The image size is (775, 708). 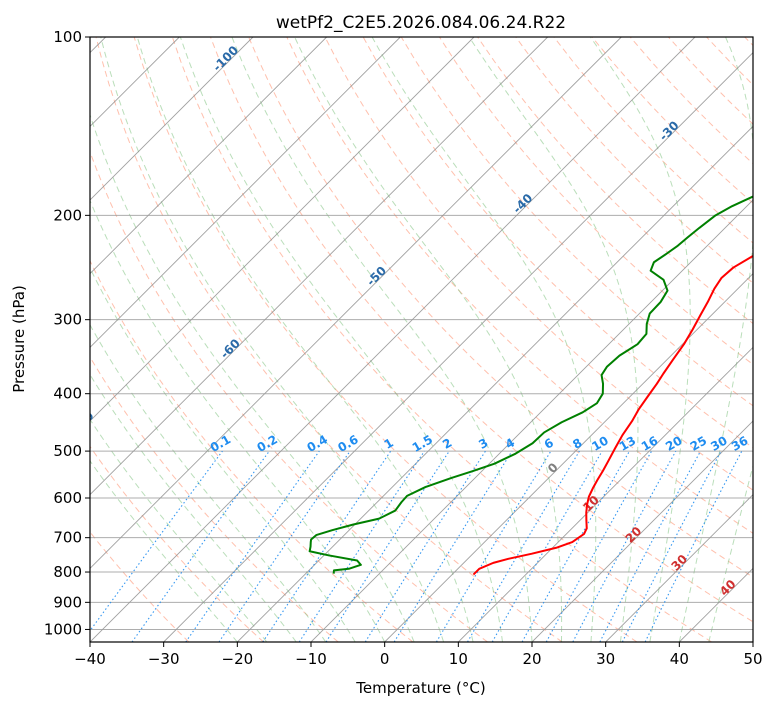 What do you see at coordinates (83, 421) in the screenshot?
I see `isotherm-label: -70` at bounding box center [83, 421].